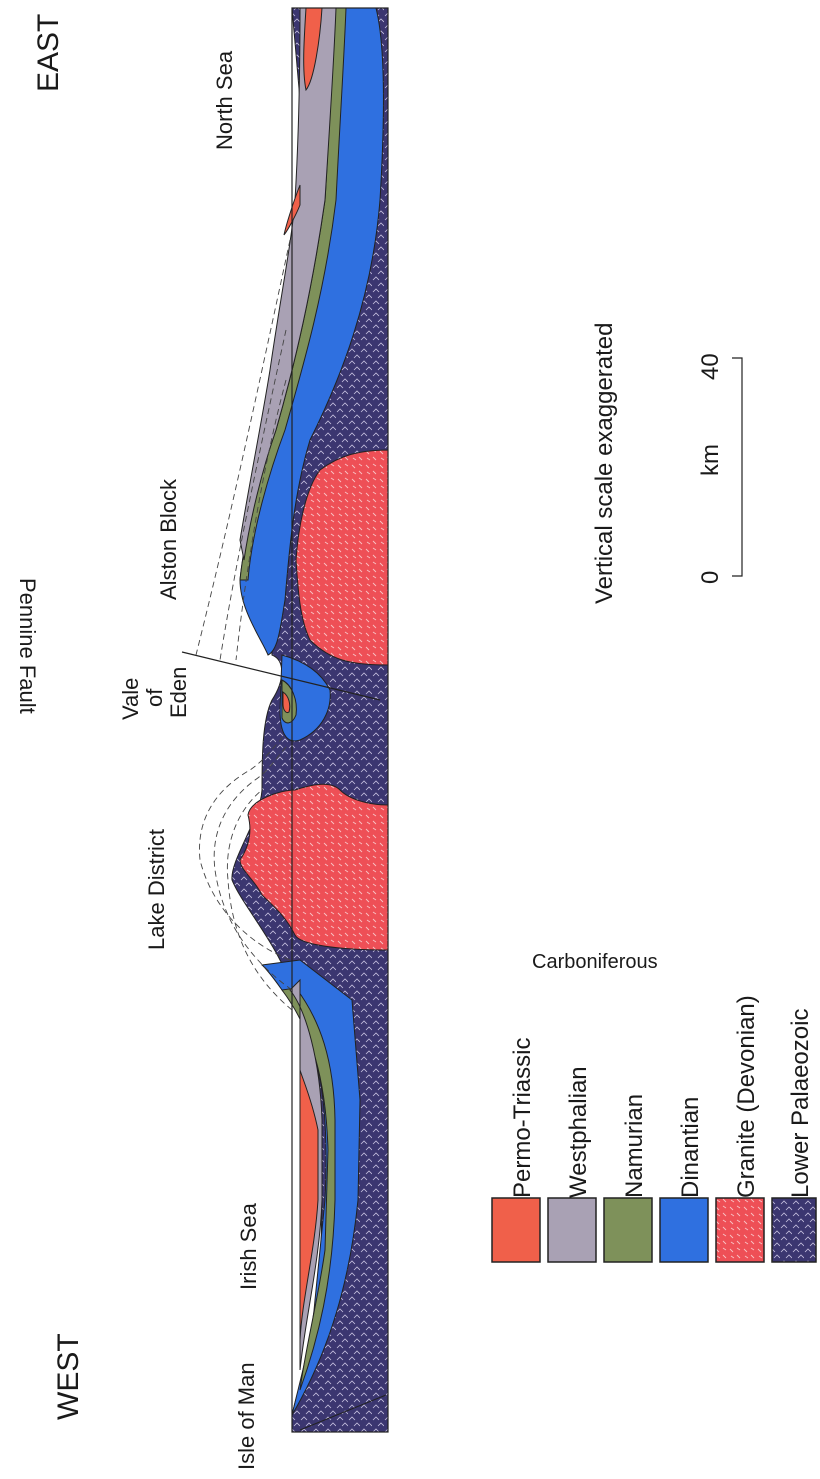 This screenshot has height=1479, width=820. What do you see at coordinates (628, 1230) in the screenshot?
I see `legend-swatch-namurian` at bounding box center [628, 1230].